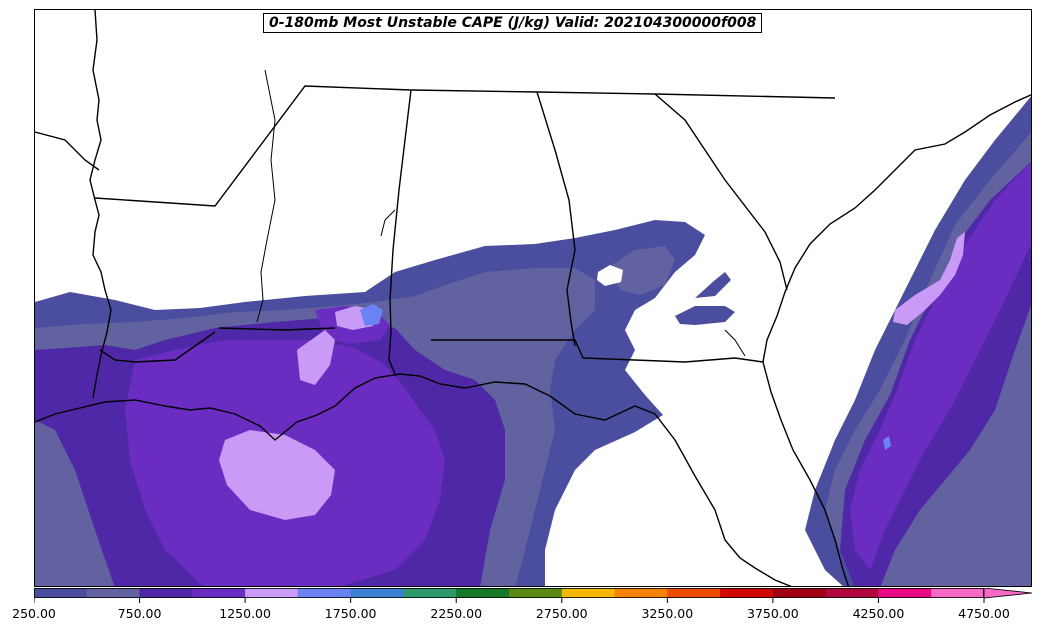 This screenshot has width=1042, height=633. What do you see at coordinates (561, 613) in the screenshot?
I see `colorbar-tick-label: 2750.00` at bounding box center [561, 613].